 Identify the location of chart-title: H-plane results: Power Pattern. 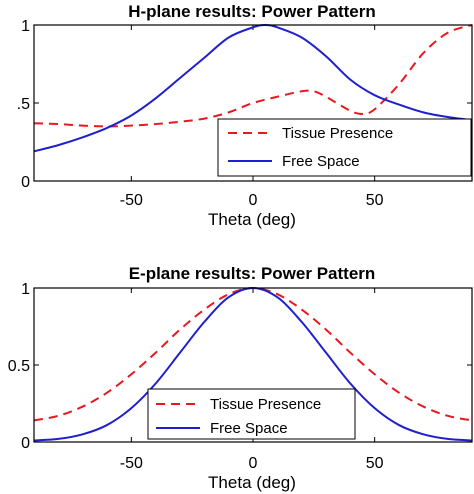
(252, 11).